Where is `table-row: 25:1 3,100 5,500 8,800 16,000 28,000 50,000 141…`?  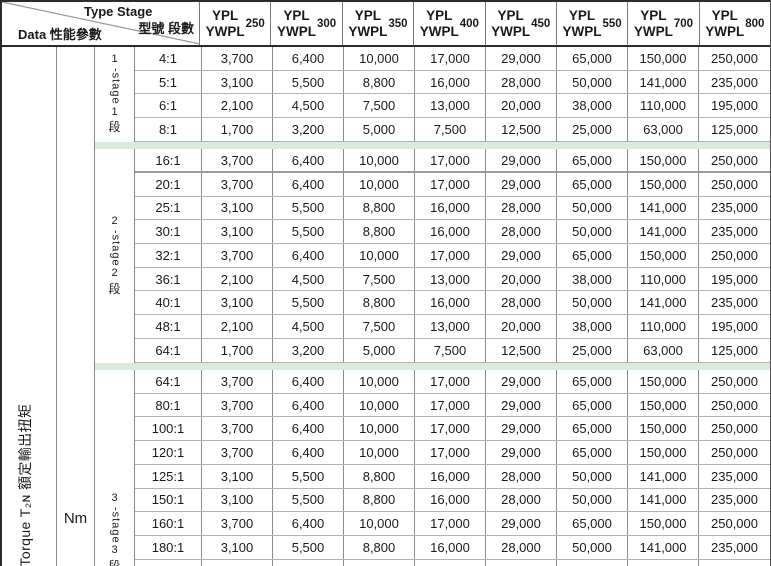
table-row: 25:1 3,100 5,500 8,800 16,000 28,000 50,000 141… is located at coordinates (452, 208).